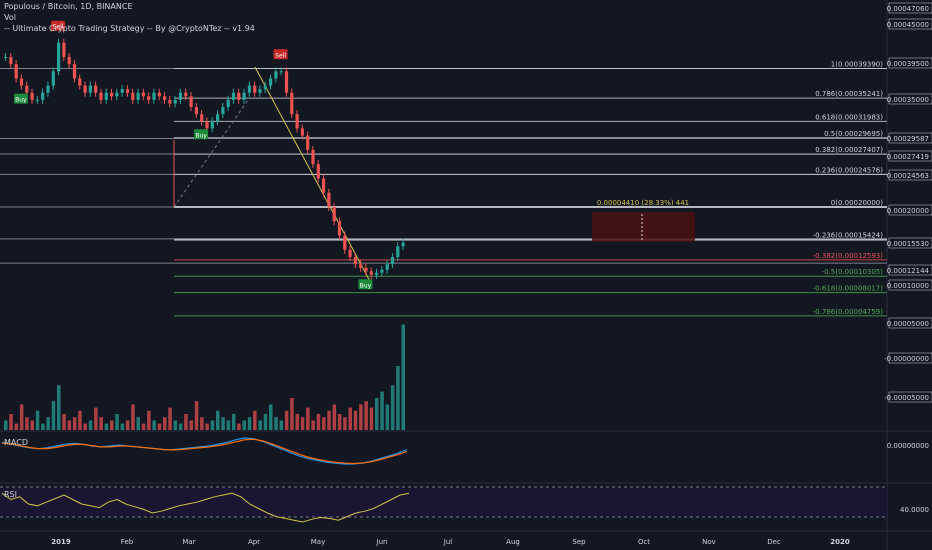 Image resolution: width=932 pixels, height=550 pixels. Describe the element at coordinates (709, 542) in the screenshot. I see `time-axis-label: Nov` at that location.